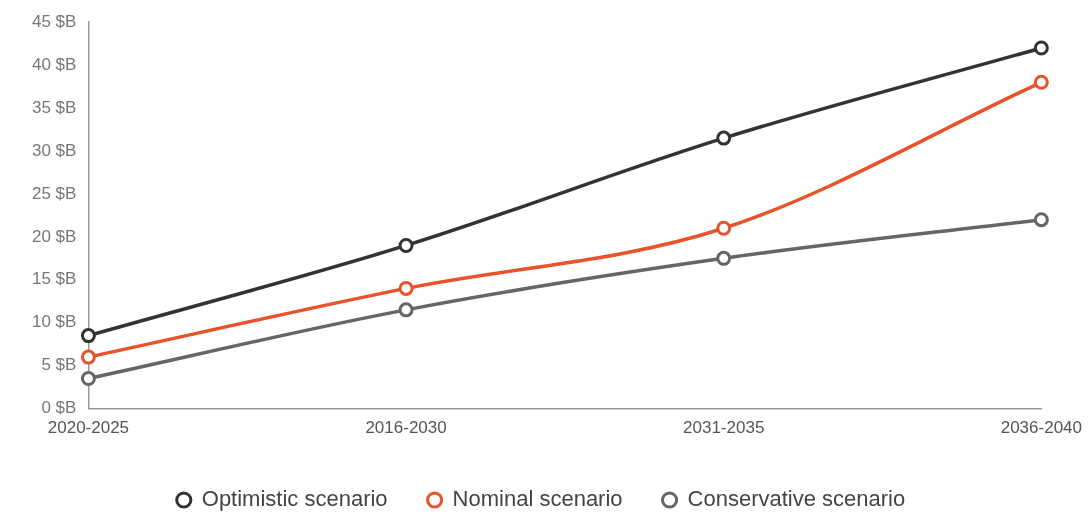 This screenshot has height=525, width=1092. What do you see at coordinates (54, 193) in the screenshot?
I see `y-tick-label: 25 $B` at bounding box center [54, 193].